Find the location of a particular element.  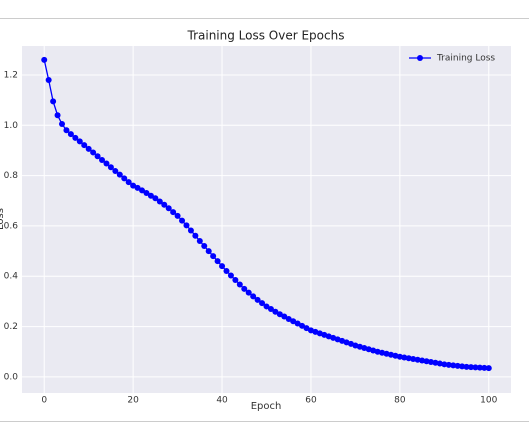

x-tick-label: 0 is located at coordinates (44, 401).